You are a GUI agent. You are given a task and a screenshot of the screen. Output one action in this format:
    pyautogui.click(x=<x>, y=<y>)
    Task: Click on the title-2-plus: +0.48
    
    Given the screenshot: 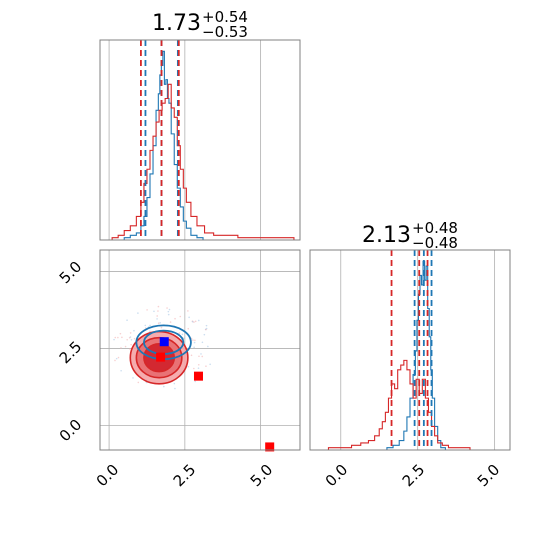 What is the action you would take?
    pyautogui.click(x=435, y=228)
    